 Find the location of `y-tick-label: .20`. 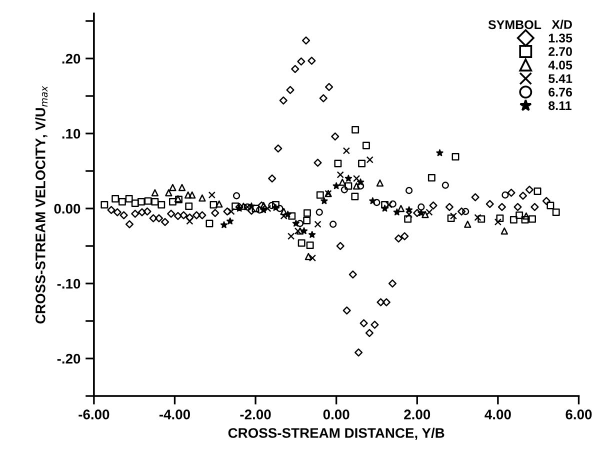

y-tick-label: .20 is located at coordinates (71, 59).